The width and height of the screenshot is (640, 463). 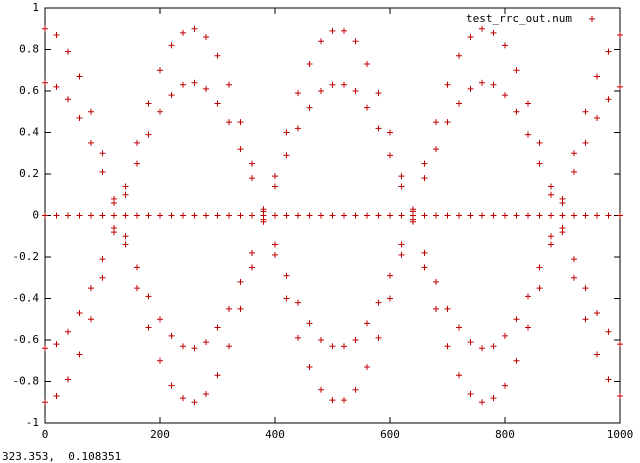 I want to click on y-tick-label: 0, so click(x=35, y=215).